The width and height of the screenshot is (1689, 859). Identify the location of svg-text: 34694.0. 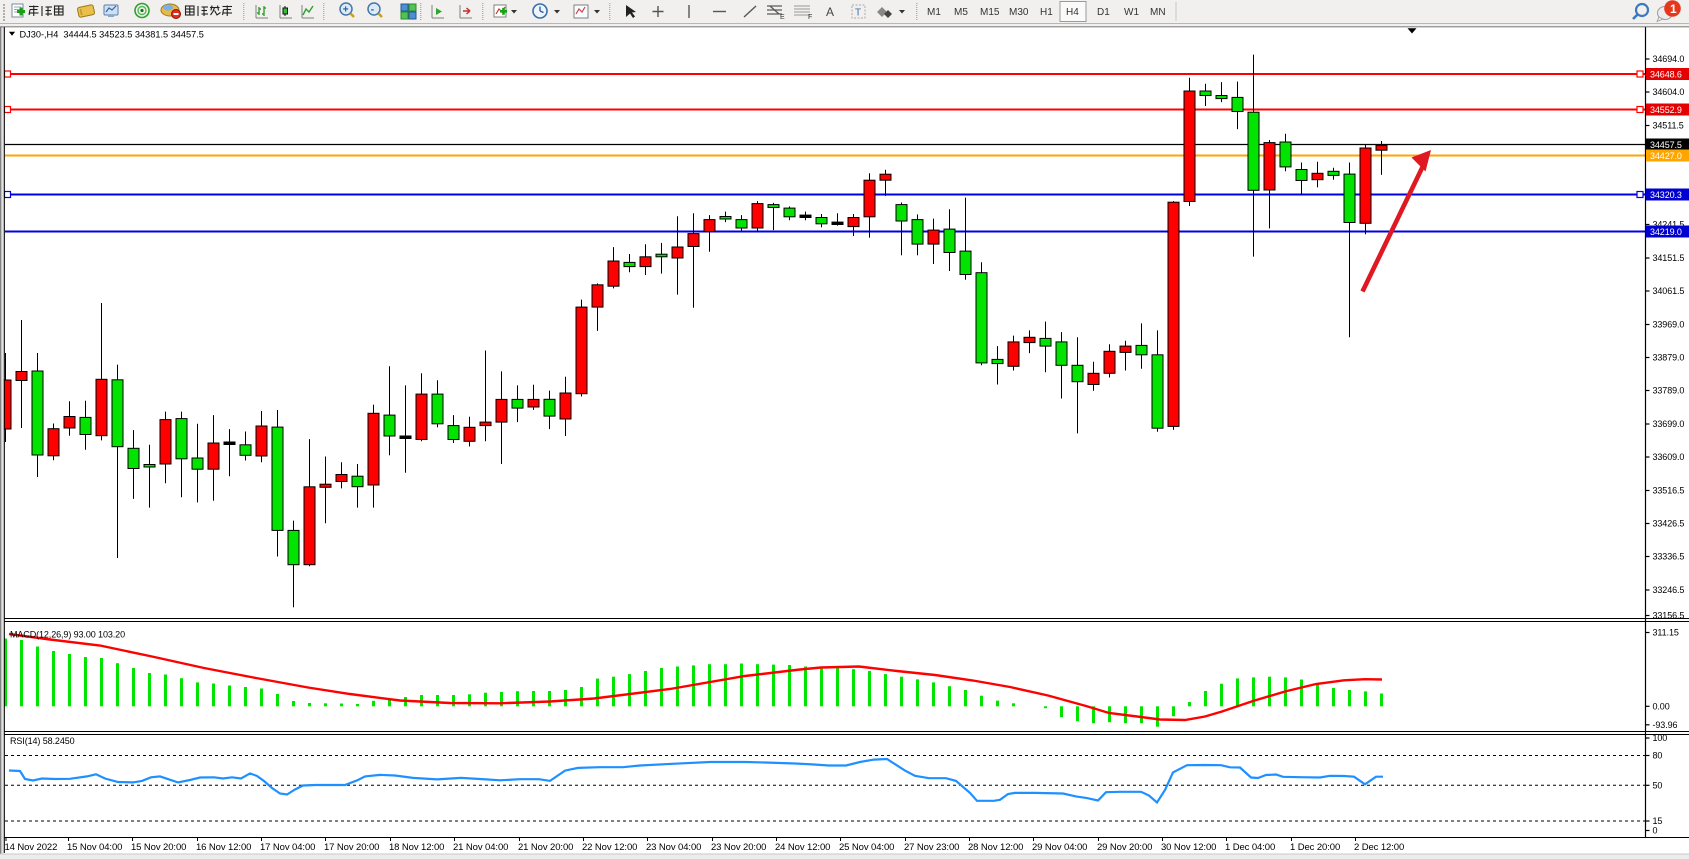
(1669, 59).